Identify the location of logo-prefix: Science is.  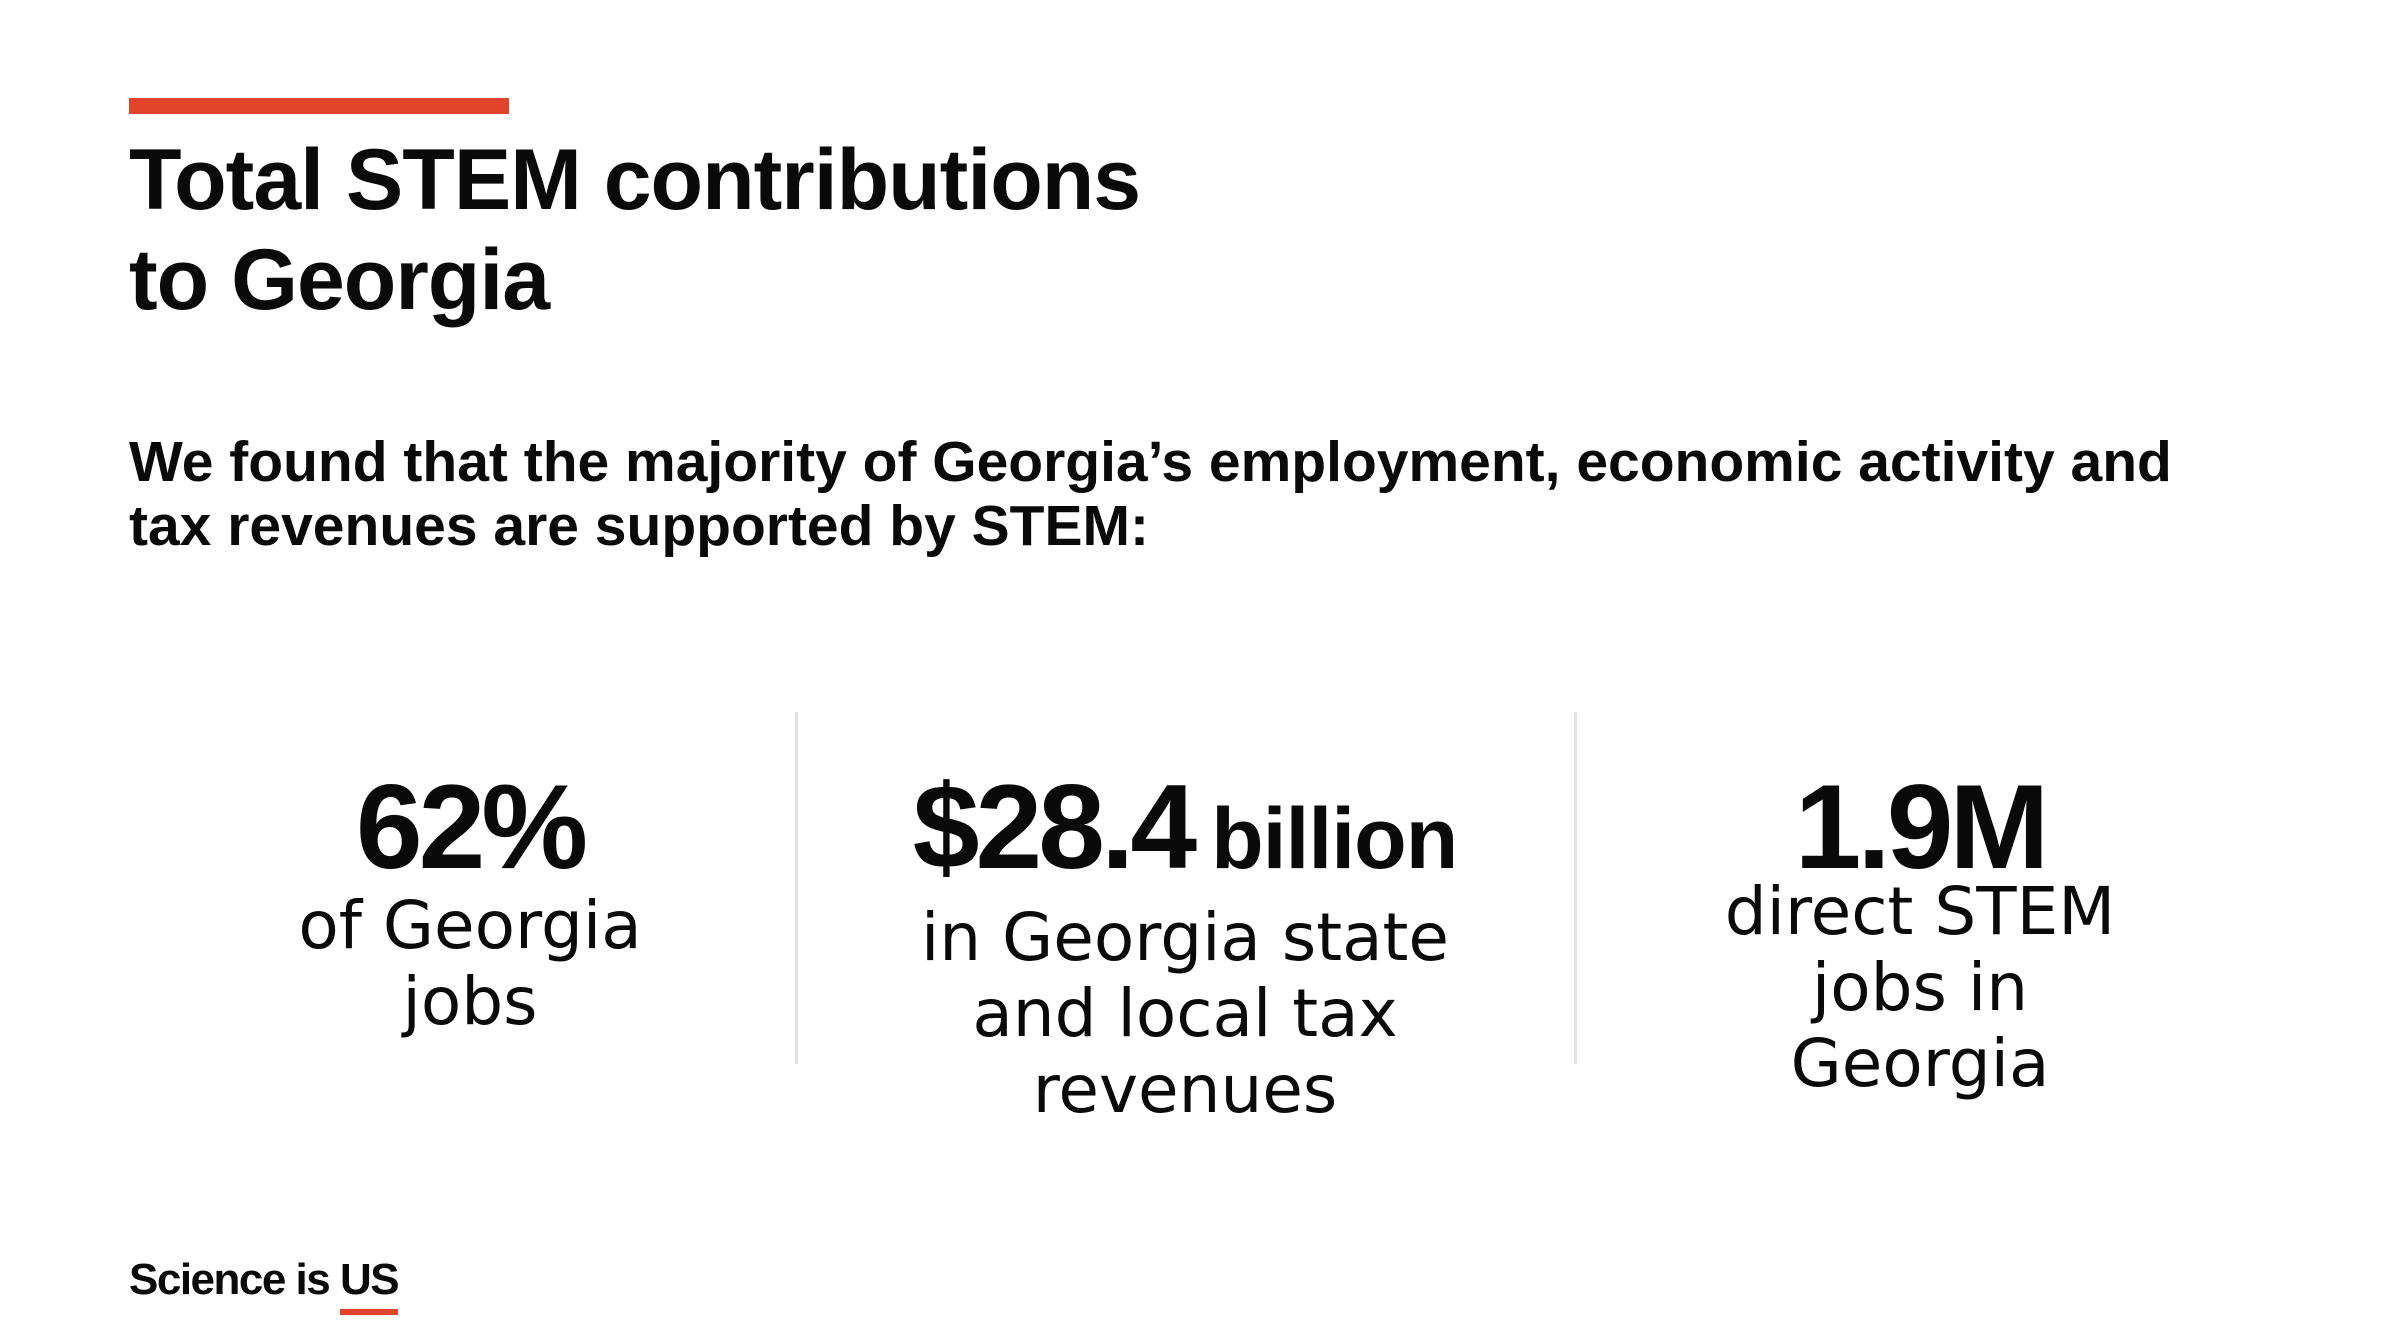
(234, 1279).